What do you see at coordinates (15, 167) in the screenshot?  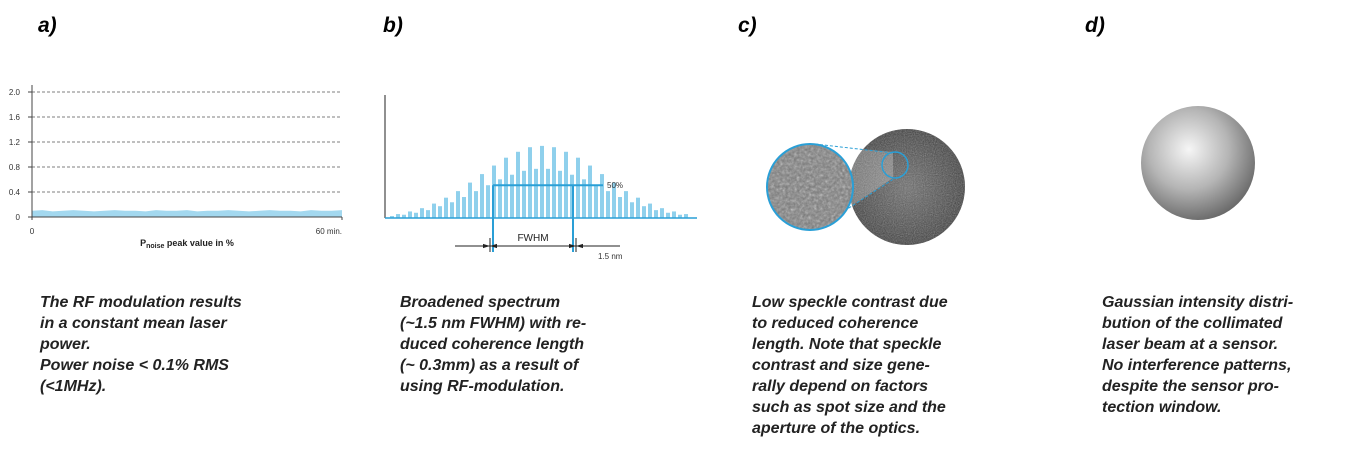 I see `y-tick-label: 0.8` at bounding box center [15, 167].